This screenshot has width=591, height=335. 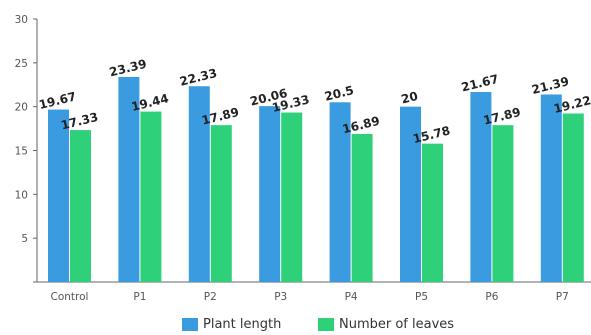 What do you see at coordinates (21, 64) in the screenshot?
I see `y-tick-label: 25` at bounding box center [21, 64].